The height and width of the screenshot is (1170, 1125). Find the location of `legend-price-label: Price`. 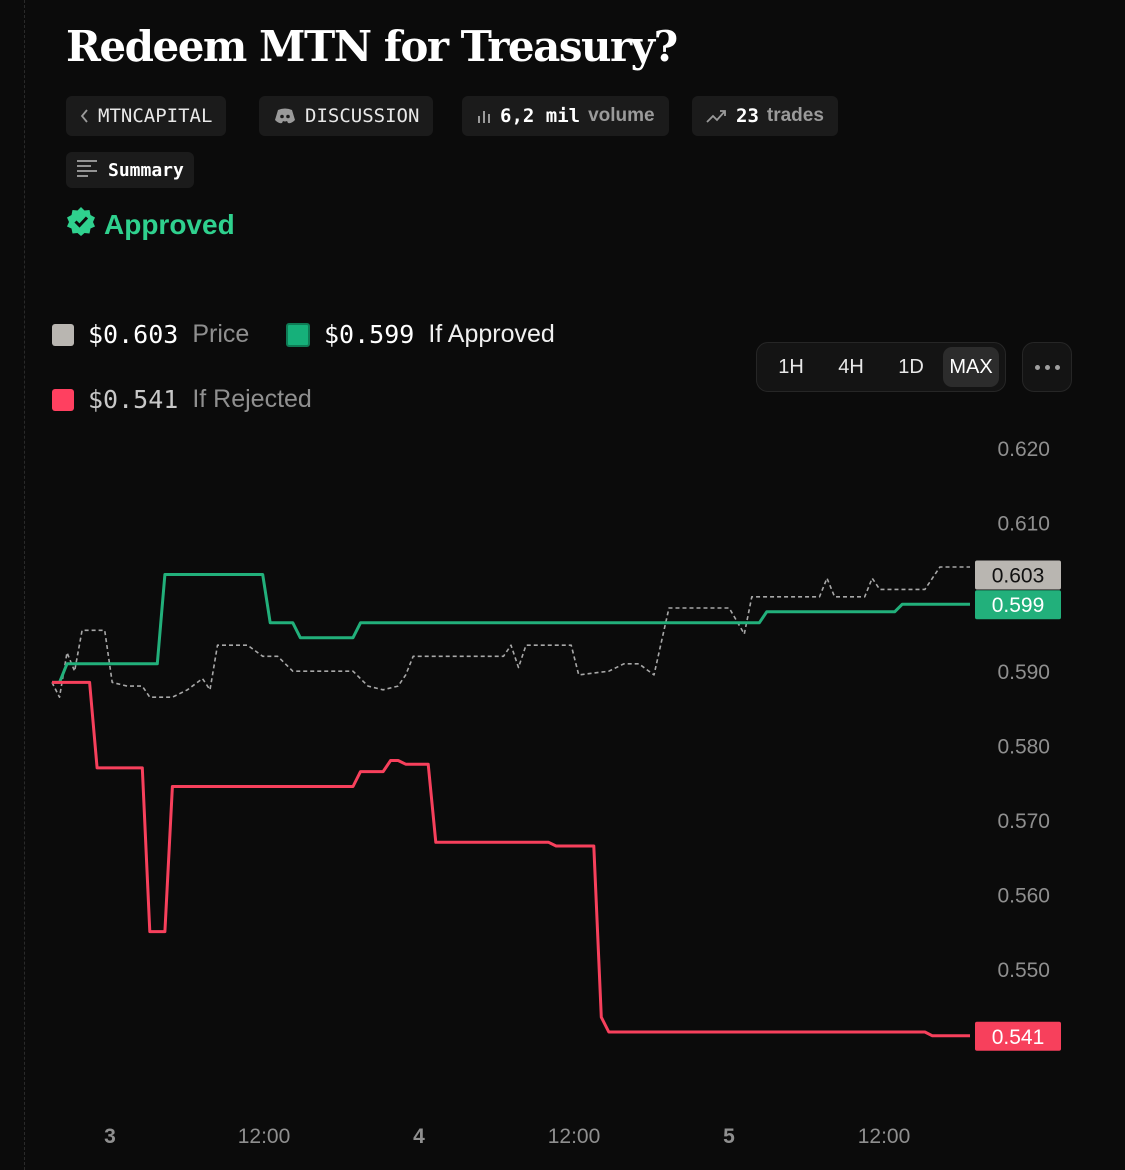

legend-price-label: Price is located at coordinates (221, 334).